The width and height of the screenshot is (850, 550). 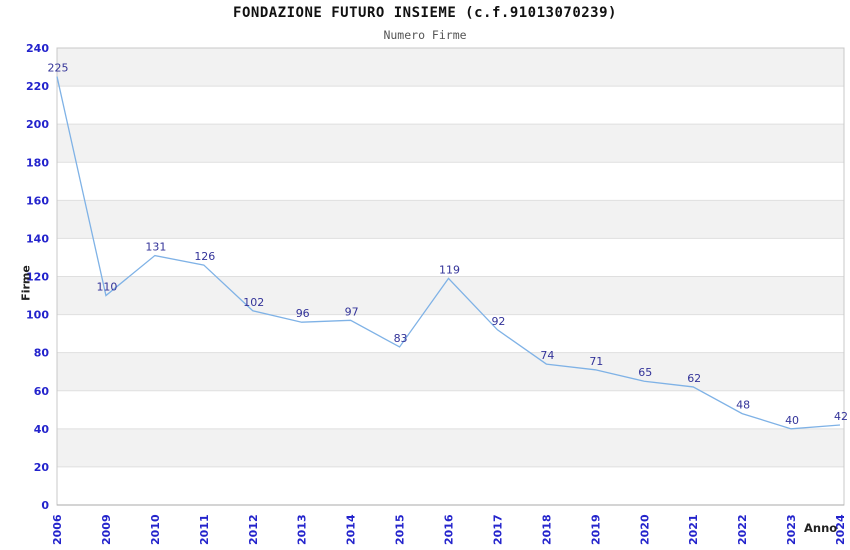 I want to click on data-point-label: 119, so click(x=449, y=269).